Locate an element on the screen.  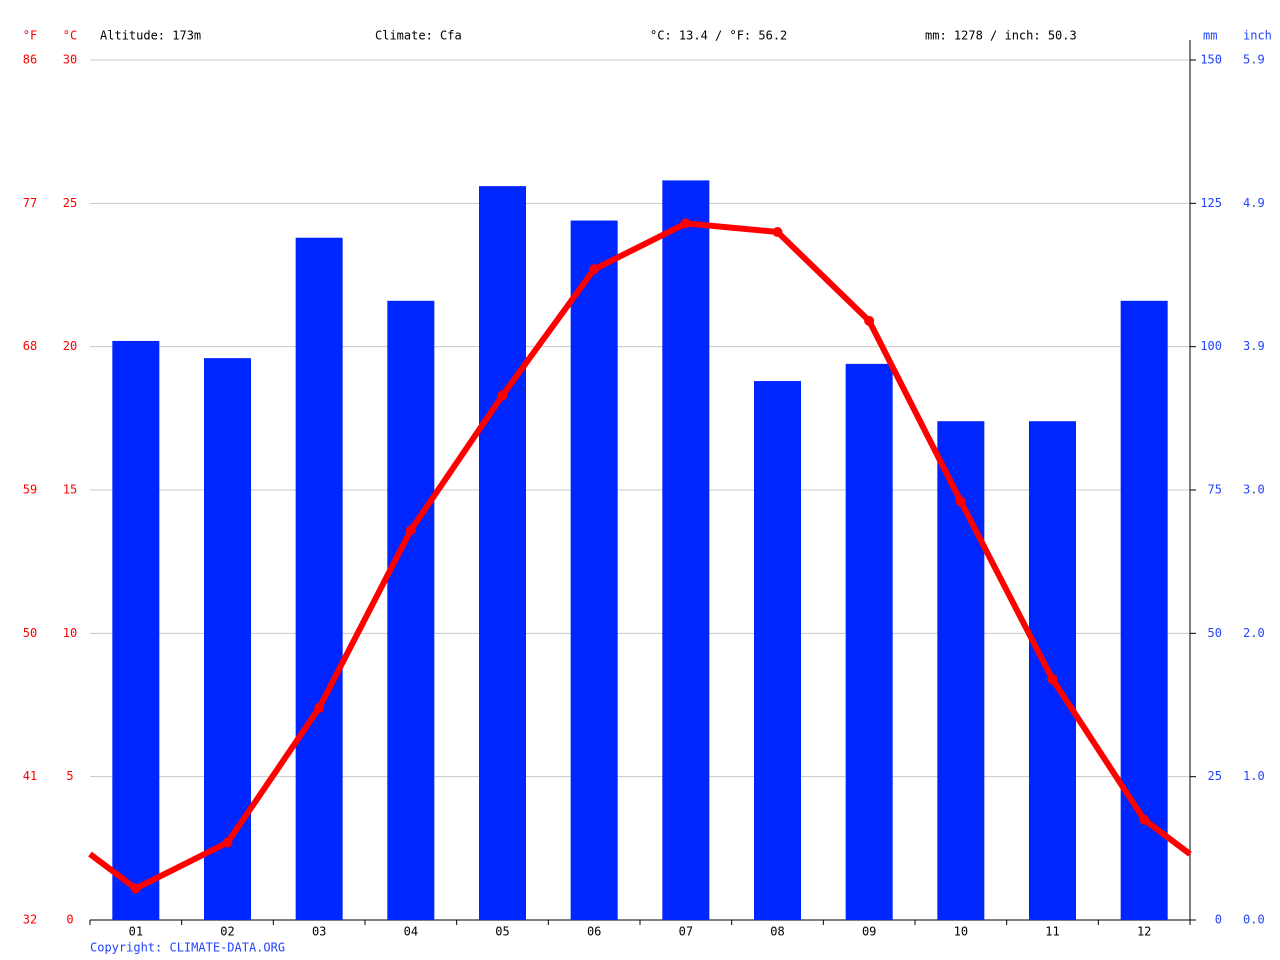
y2-alt-tick-label: 0.0 is located at coordinates (1254, 920).